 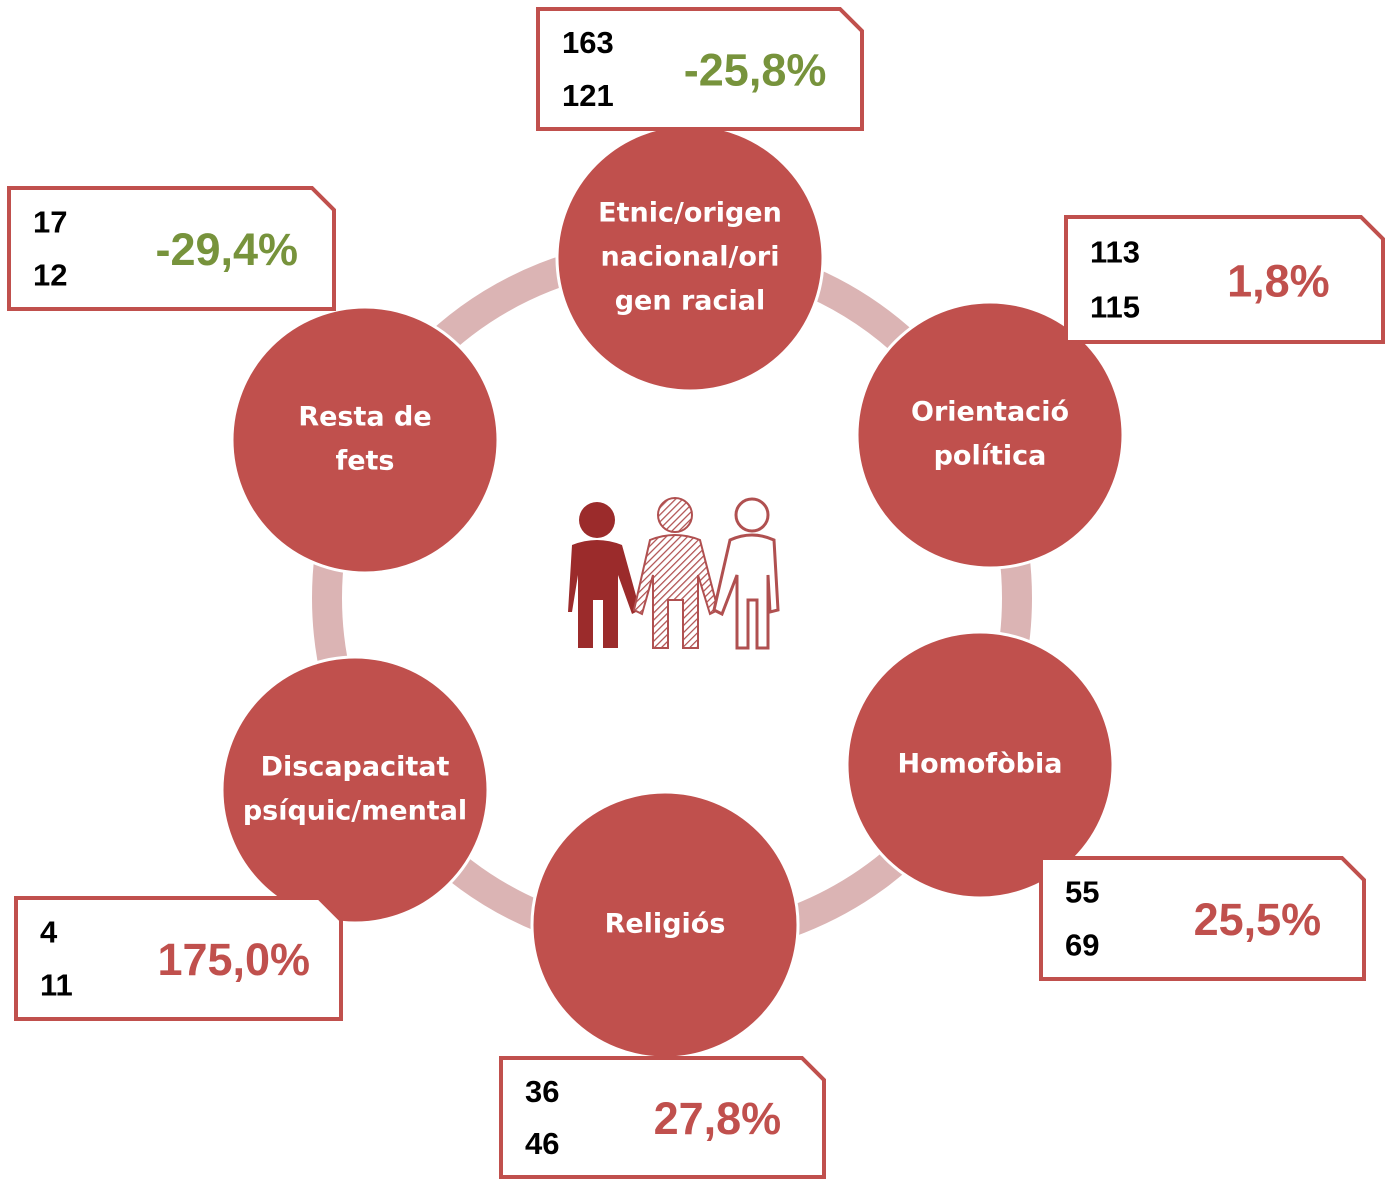 What do you see at coordinates (1258, 919) in the screenshot?
I see `change-pct: 25,5%` at bounding box center [1258, 919].